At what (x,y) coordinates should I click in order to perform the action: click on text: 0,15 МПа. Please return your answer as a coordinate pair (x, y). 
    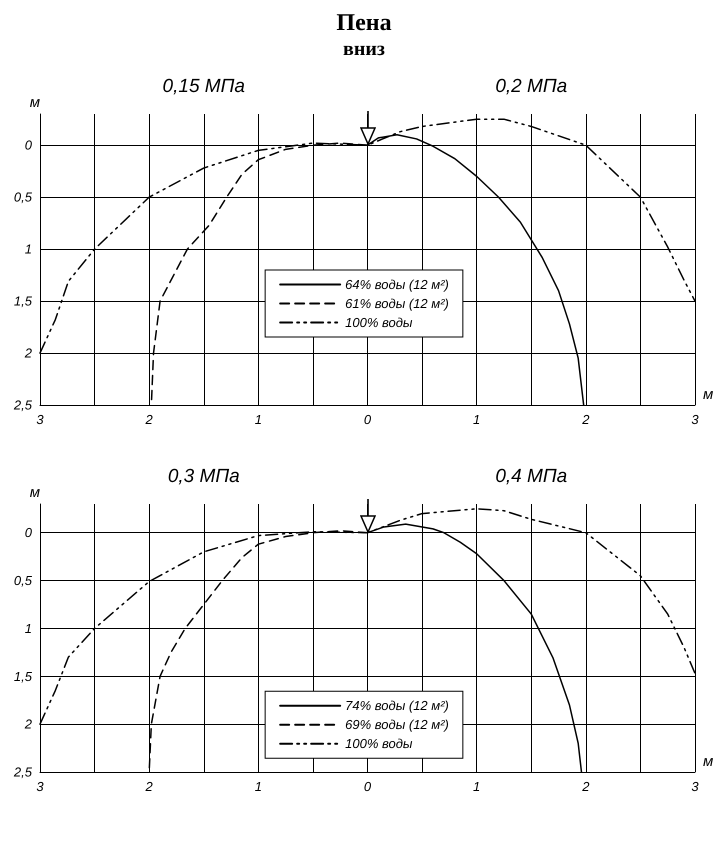
    Looking at the image, I should click on (203, 87).